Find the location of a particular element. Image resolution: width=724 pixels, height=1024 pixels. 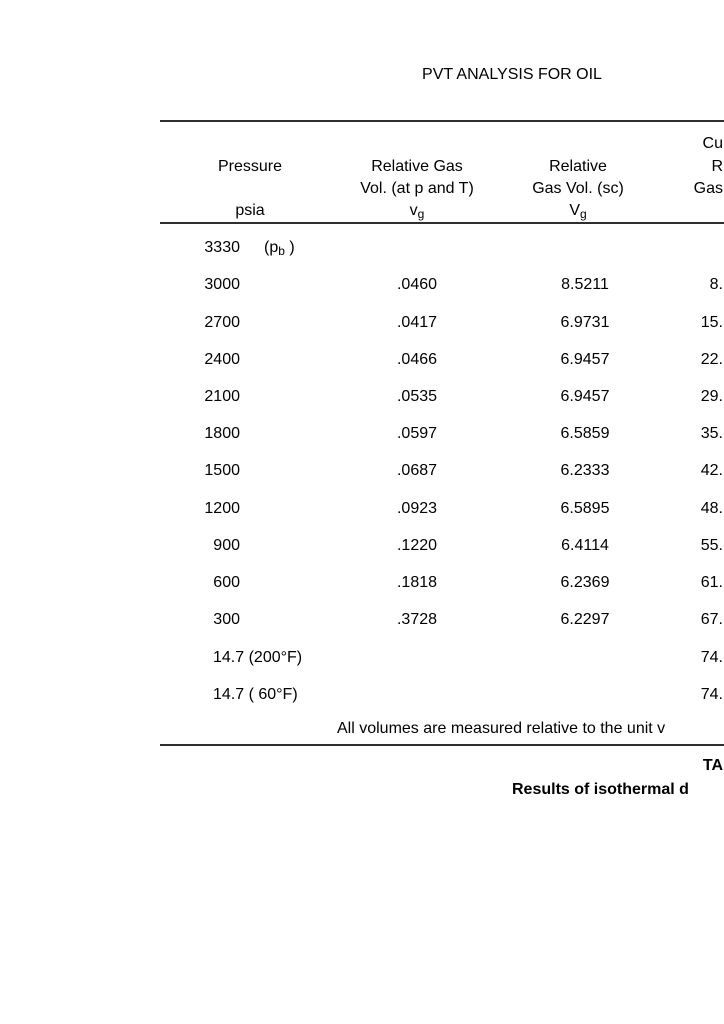

table-top-rule is located at coordinates (442, 121).